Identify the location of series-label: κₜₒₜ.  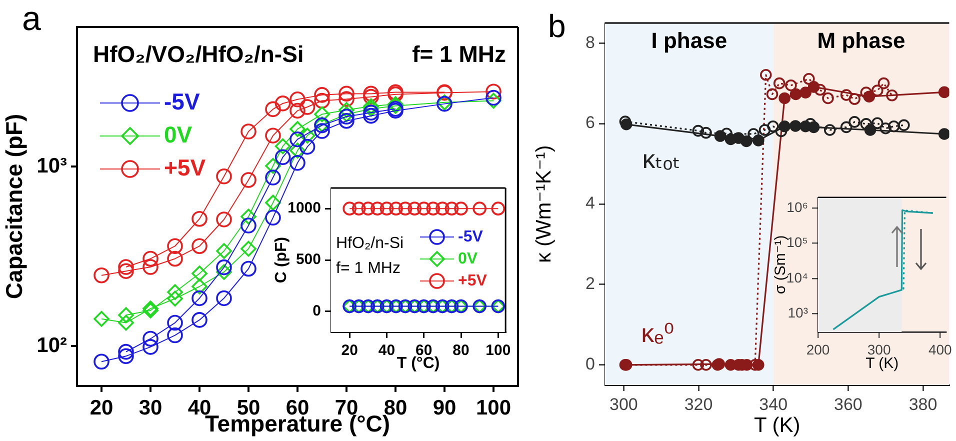
(661, 159).